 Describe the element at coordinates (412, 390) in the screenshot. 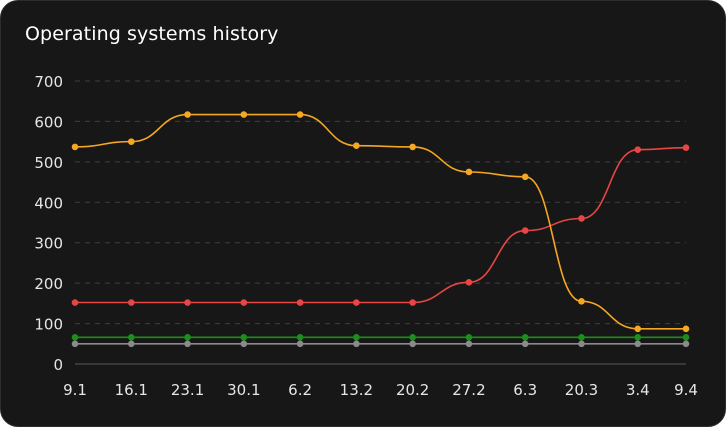

I see `x-tick-label: 20.2` at that location.